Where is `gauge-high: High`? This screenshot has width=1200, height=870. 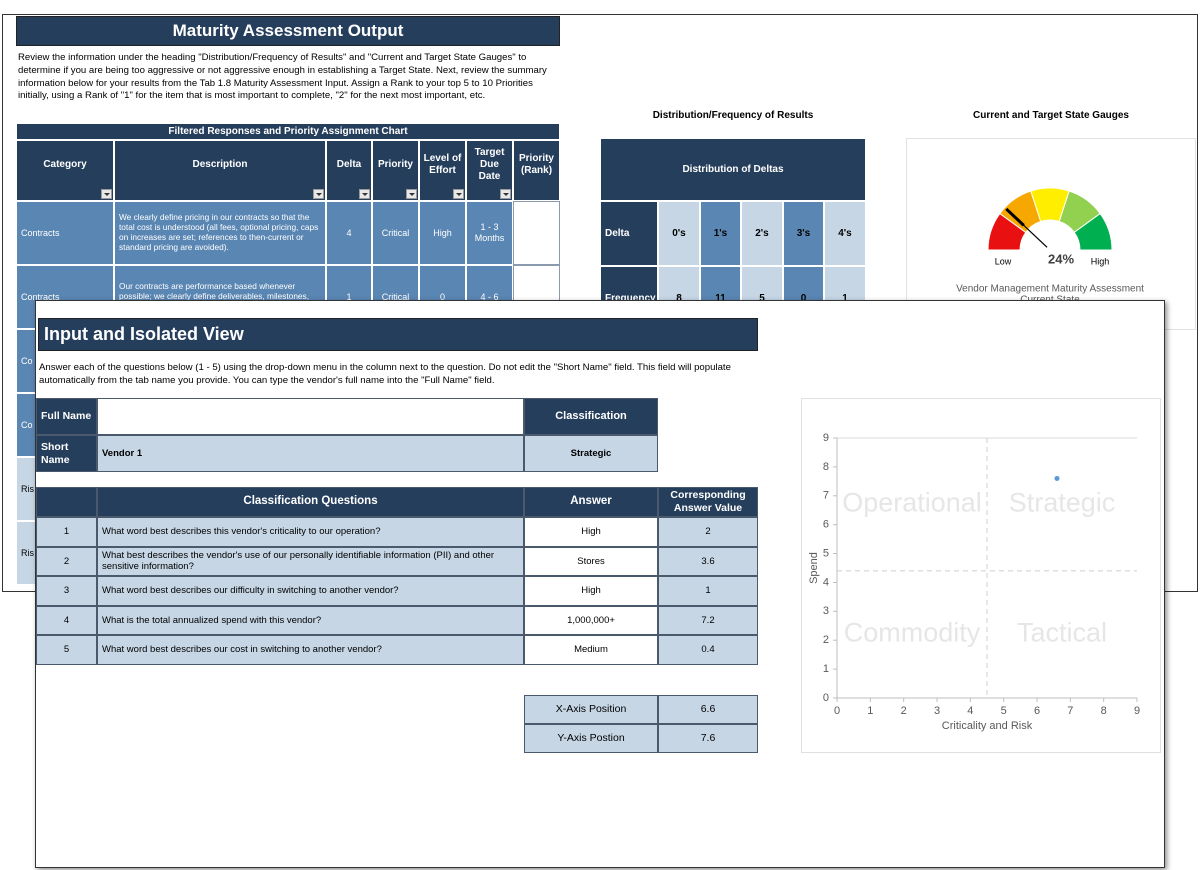 gauge-high: High is located at coordinates (1100, 261).